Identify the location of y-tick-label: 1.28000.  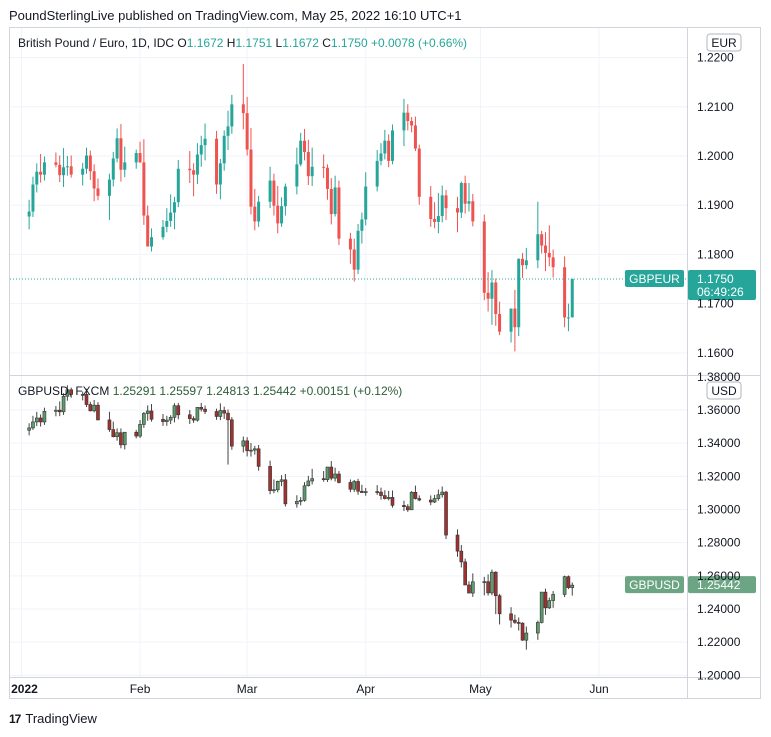
(719, 543).